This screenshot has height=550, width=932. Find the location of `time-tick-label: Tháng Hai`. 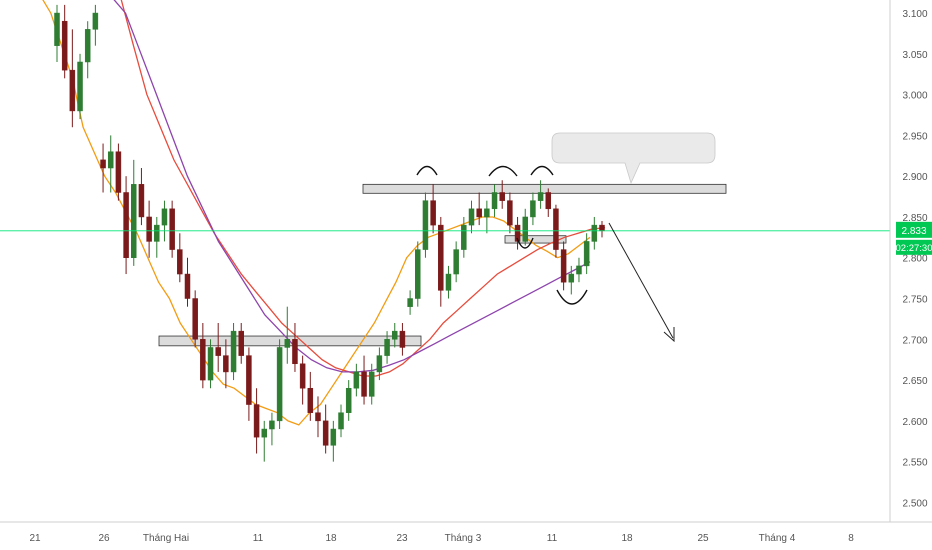

time-tick-label: Tháng Hai is located at coordinates (166, 538).